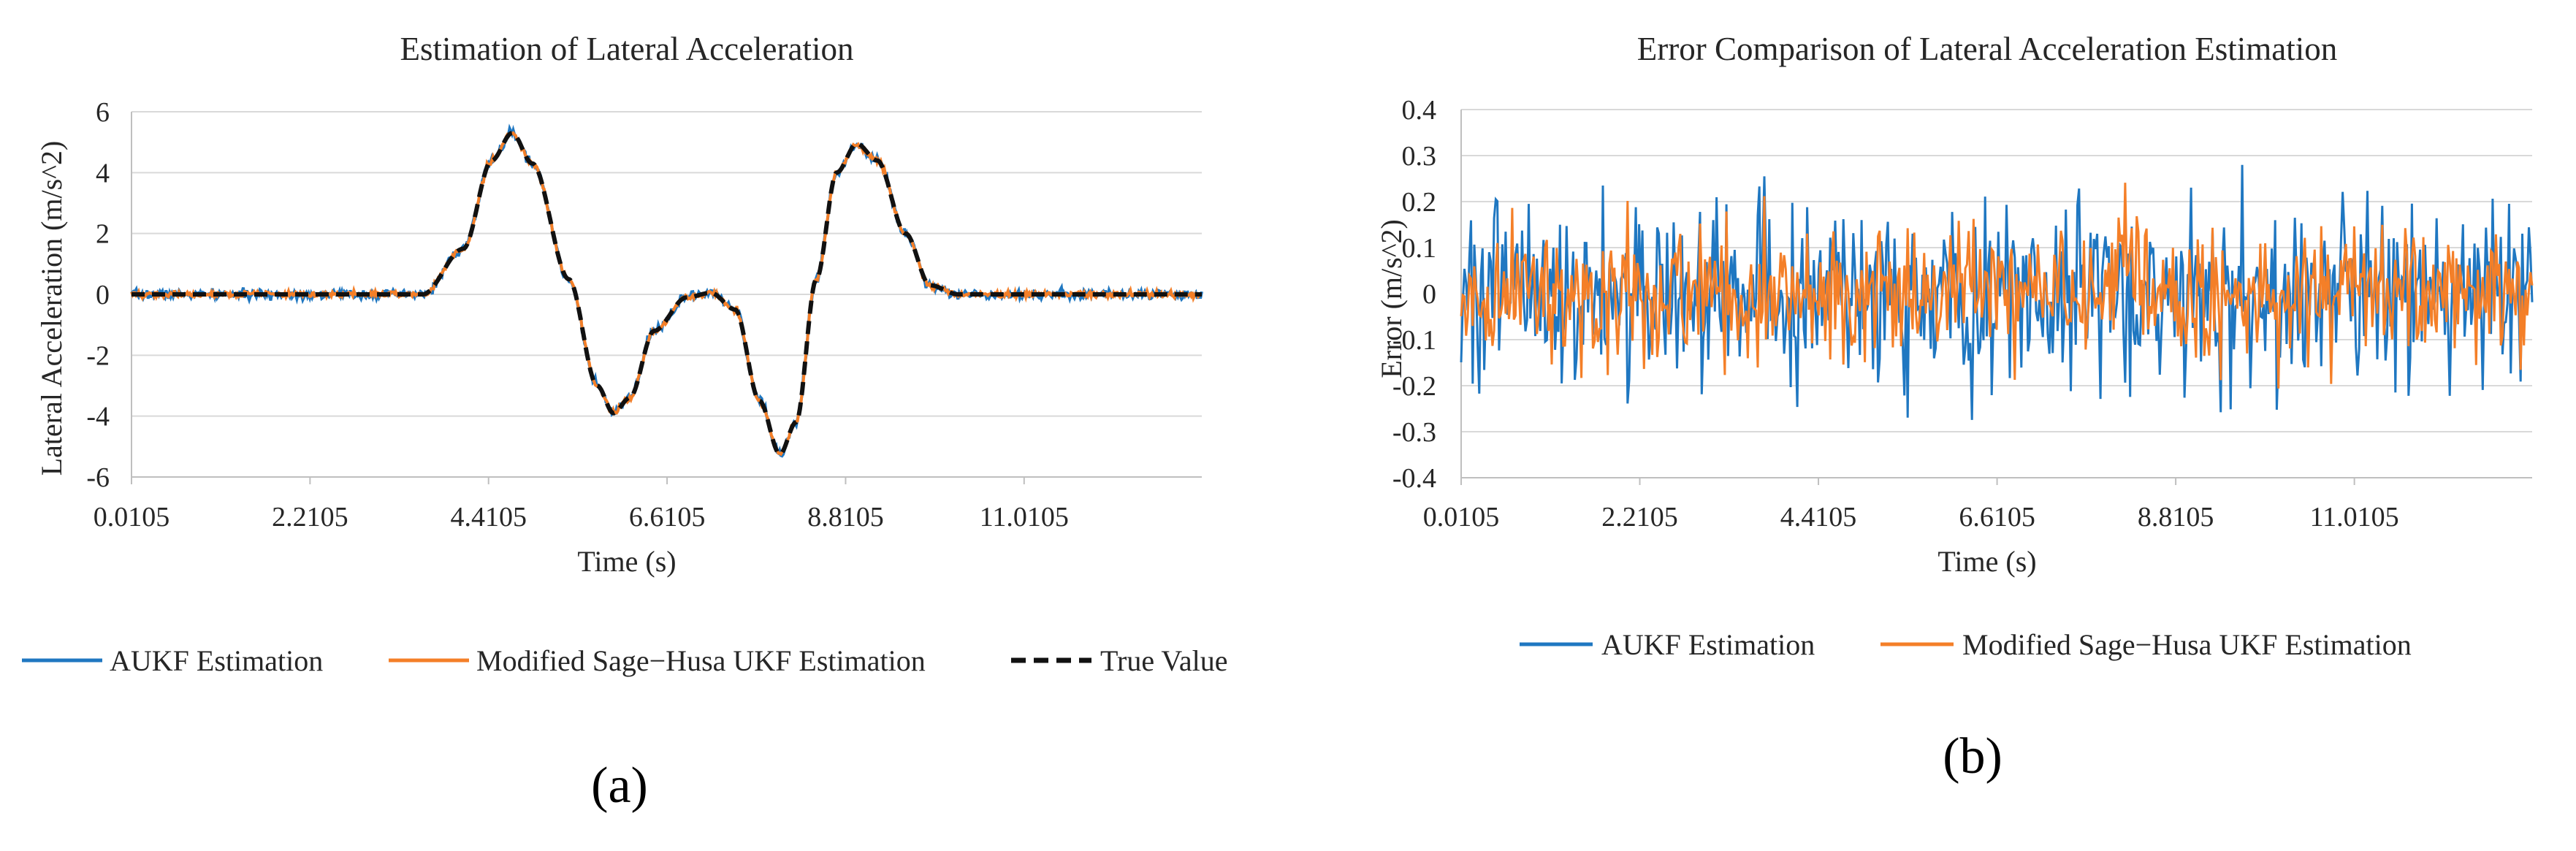 The height and width of the screenshot is (851, 2576). What do you see at coordinates (1419, 248) in the screenshot?
I see `y-tick-label: 0.1` at bounding box center [1419, 248].